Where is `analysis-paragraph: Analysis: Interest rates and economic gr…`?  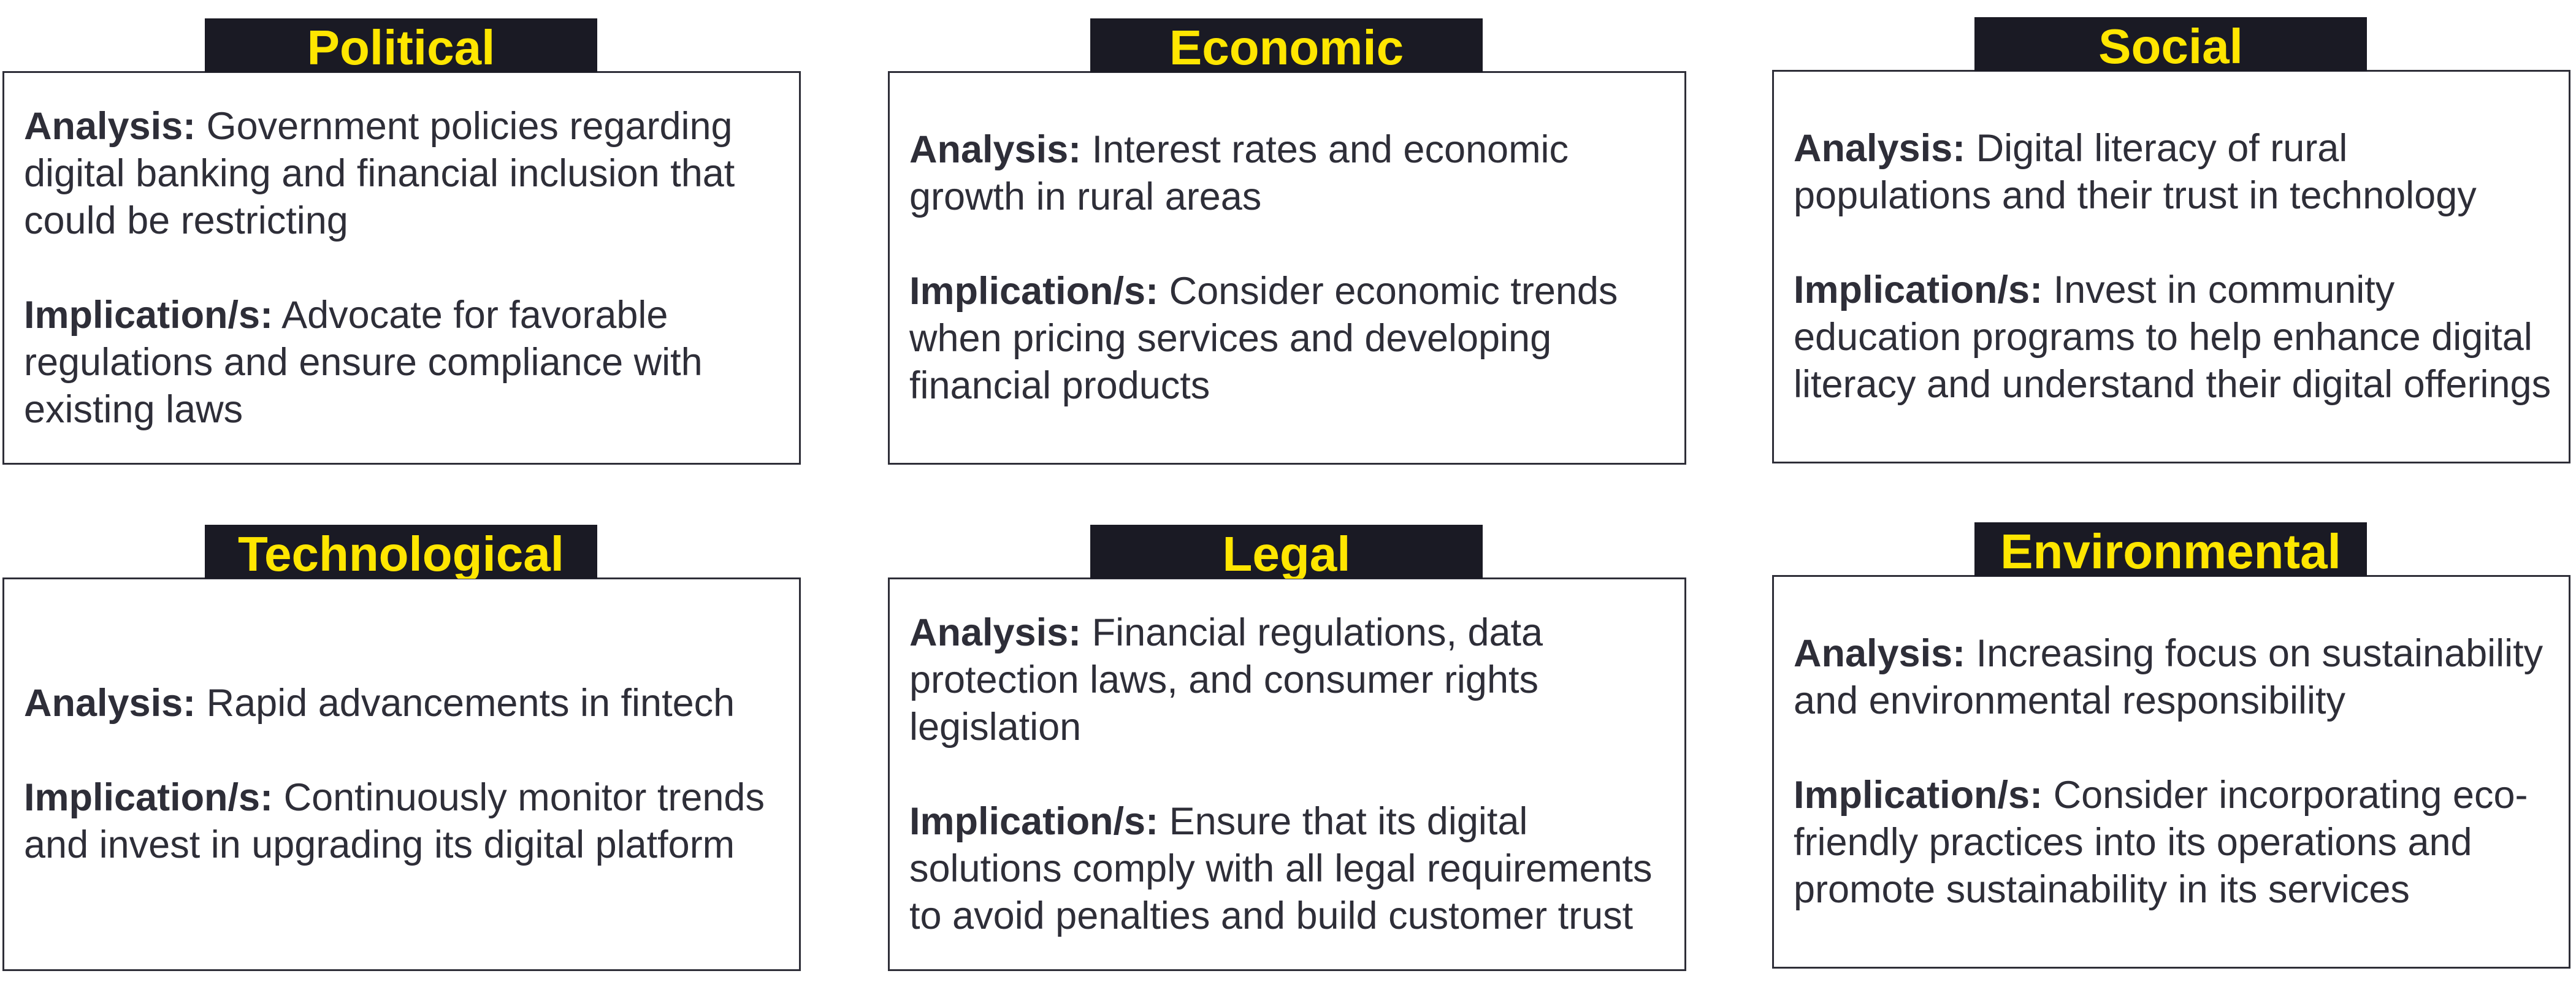
analysis-paragraph: Analysis: Interest rates and economic gr… is located at coordinates (1288, 173).